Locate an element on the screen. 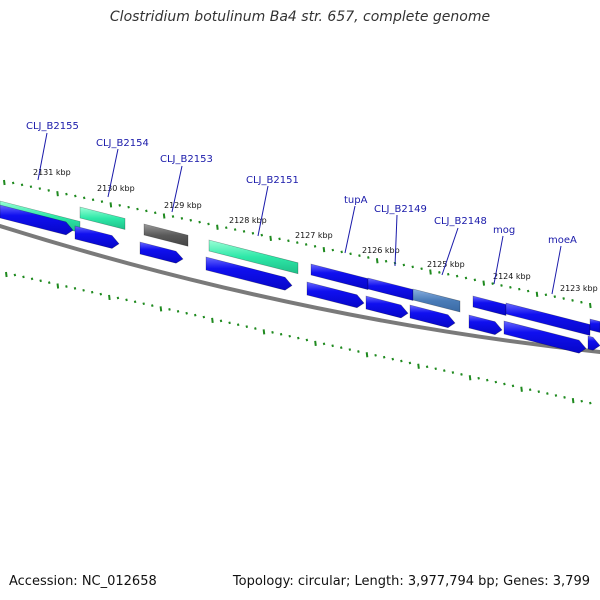 The height and width of the screenshot is (600, 600). tick-label: 2129 kbp is located at coordinates (183, 205).